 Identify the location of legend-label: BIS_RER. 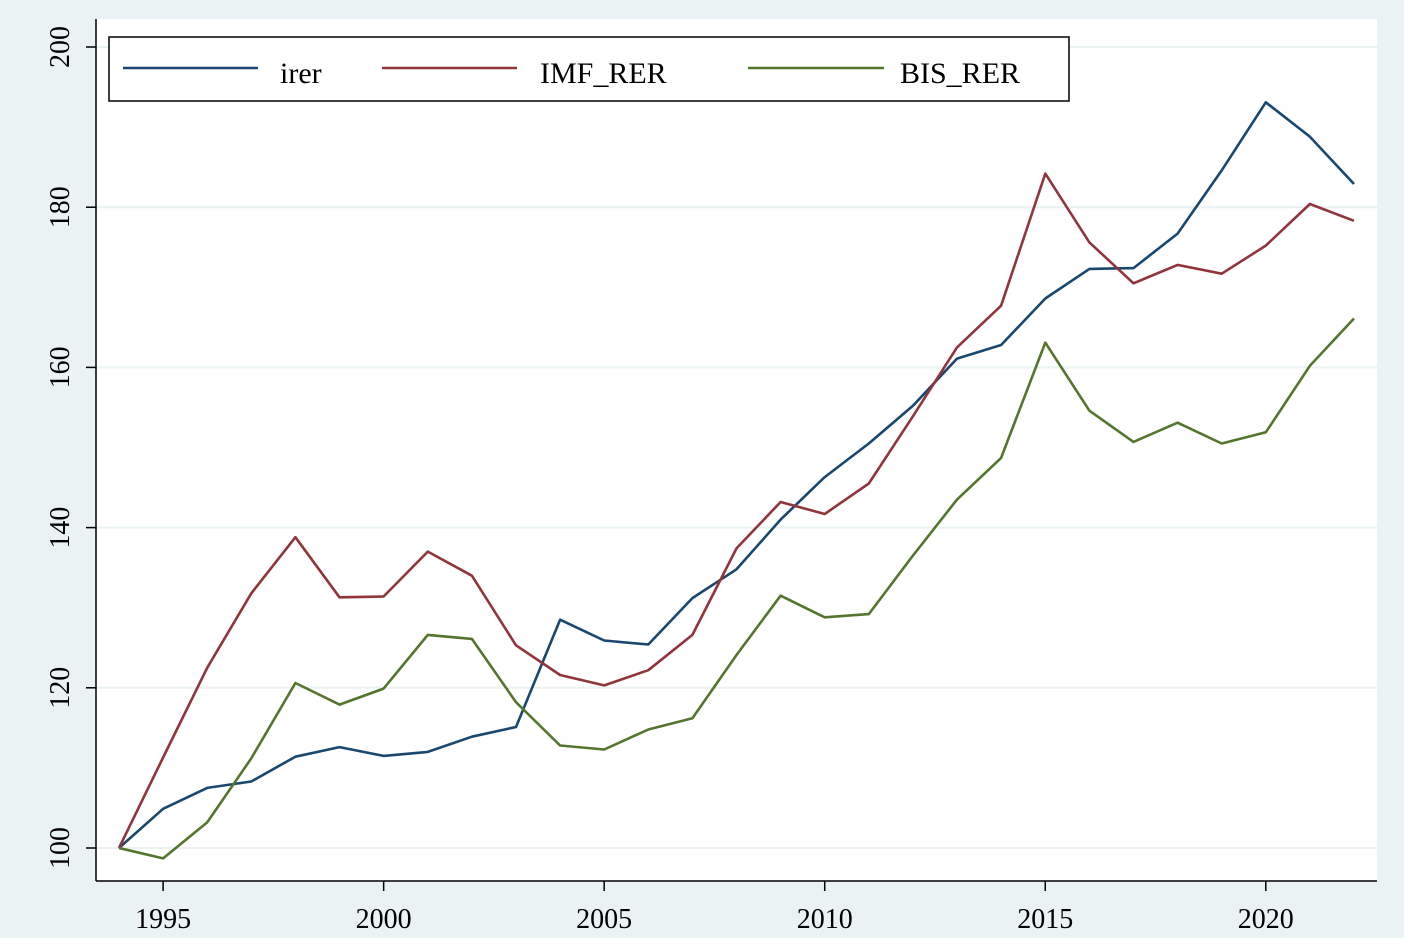
(960, 73).